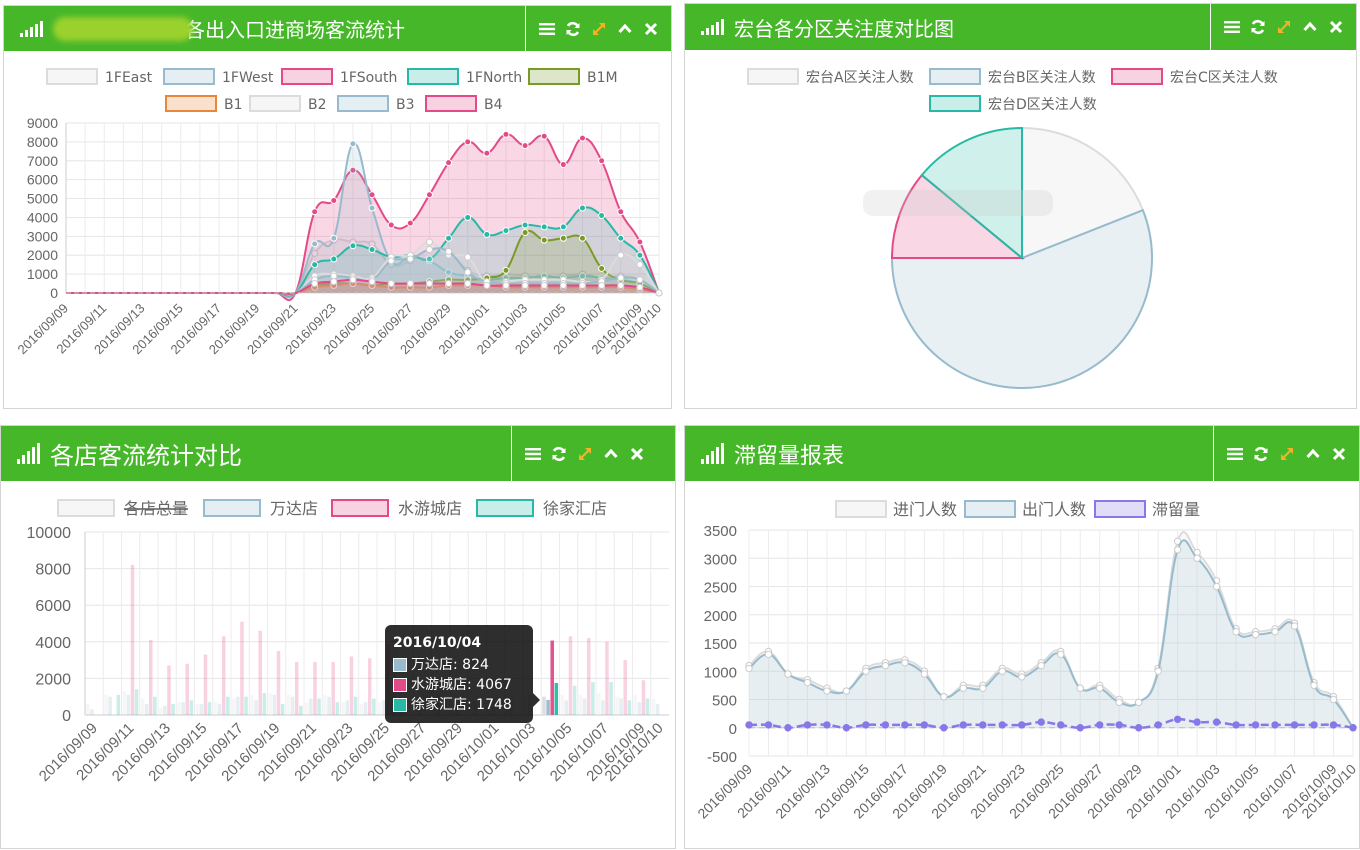  I want to click on legend-item: B3, so click(376, 104).